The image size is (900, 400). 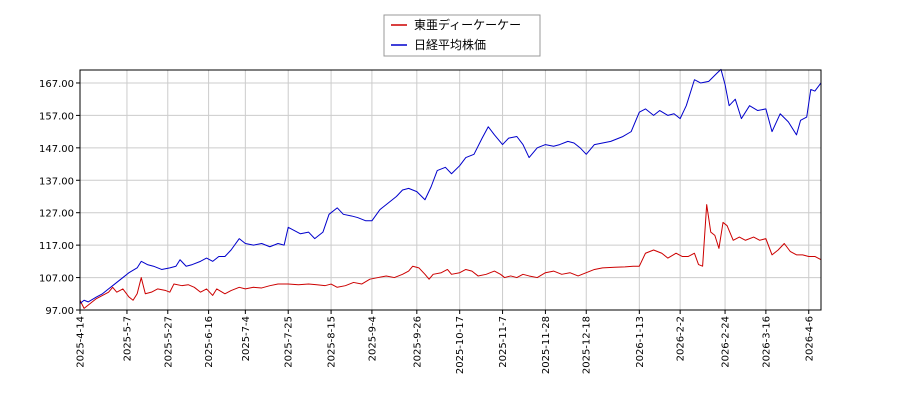 What do you see at coordinates (56, 116) in the screenshot?
I see `y-tick-label: 157.00` at bounding box center [56, 116].